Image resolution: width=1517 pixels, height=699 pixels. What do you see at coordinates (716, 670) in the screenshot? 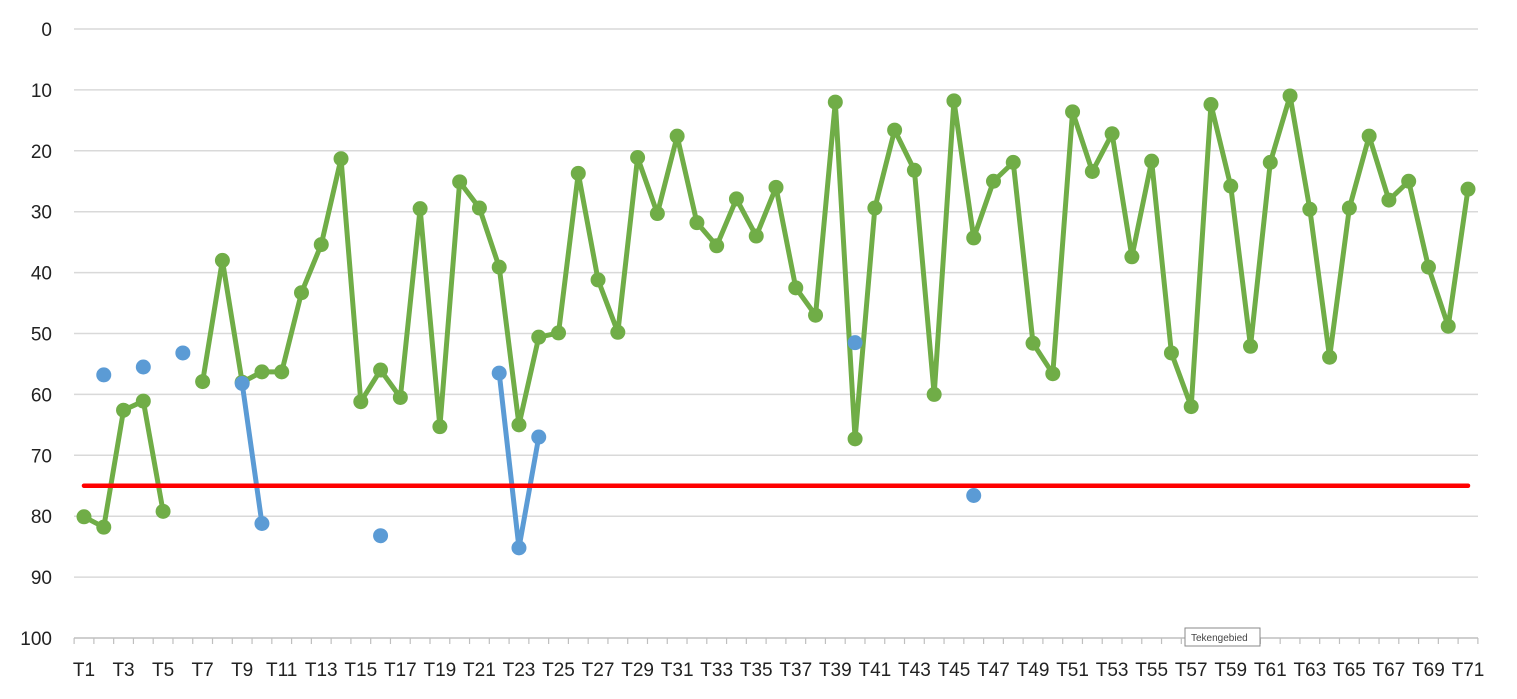
I see `x-tick-label: T33` at bounding box center [716, 670].